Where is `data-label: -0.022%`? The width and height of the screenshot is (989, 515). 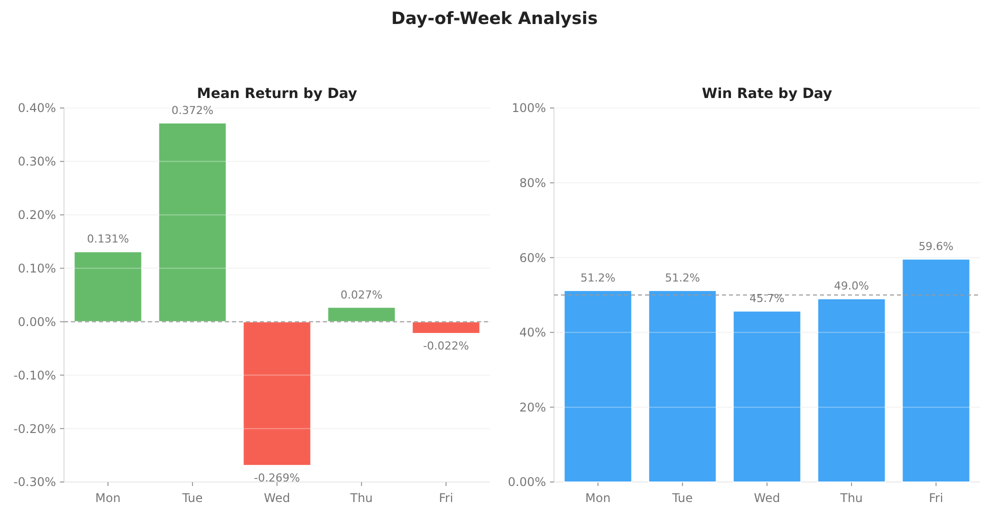 data-label: -0.022% is located at coordinates (446, 345).